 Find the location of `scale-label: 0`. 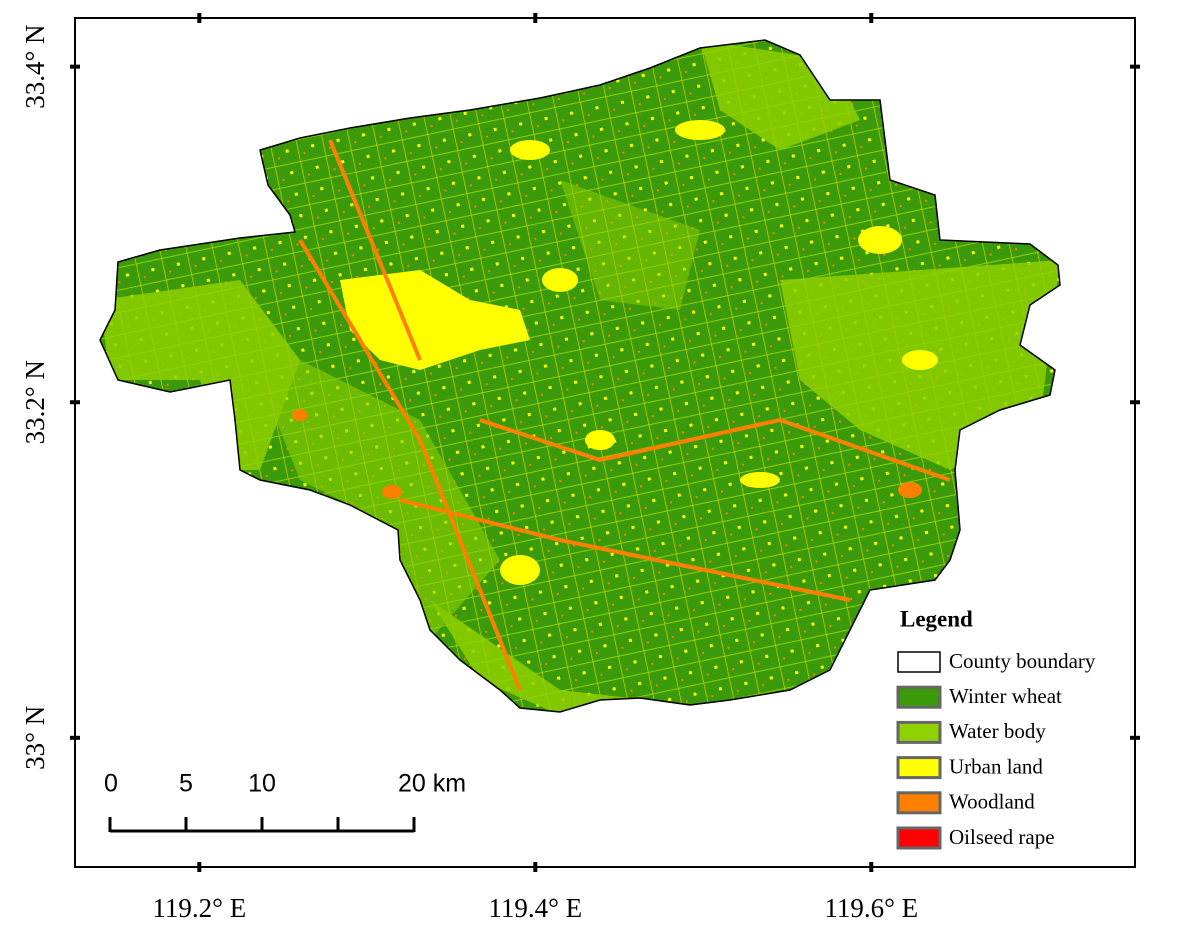

scale-label: 0 is located at coordinates (111, 784).